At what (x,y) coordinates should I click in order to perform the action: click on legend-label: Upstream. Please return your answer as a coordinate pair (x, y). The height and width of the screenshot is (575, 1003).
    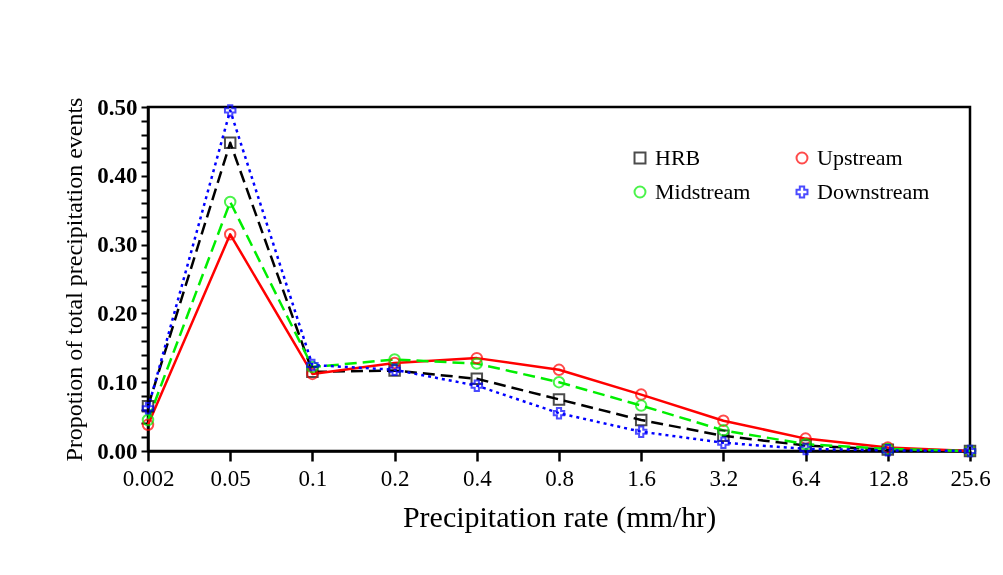
    Looking at the image, I should click on (860, 157).